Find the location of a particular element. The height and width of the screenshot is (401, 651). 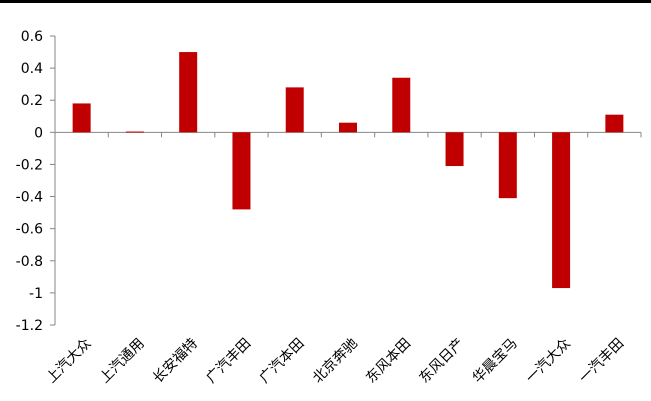

y-tick-label: 0 is located at coordinates (38, 133).